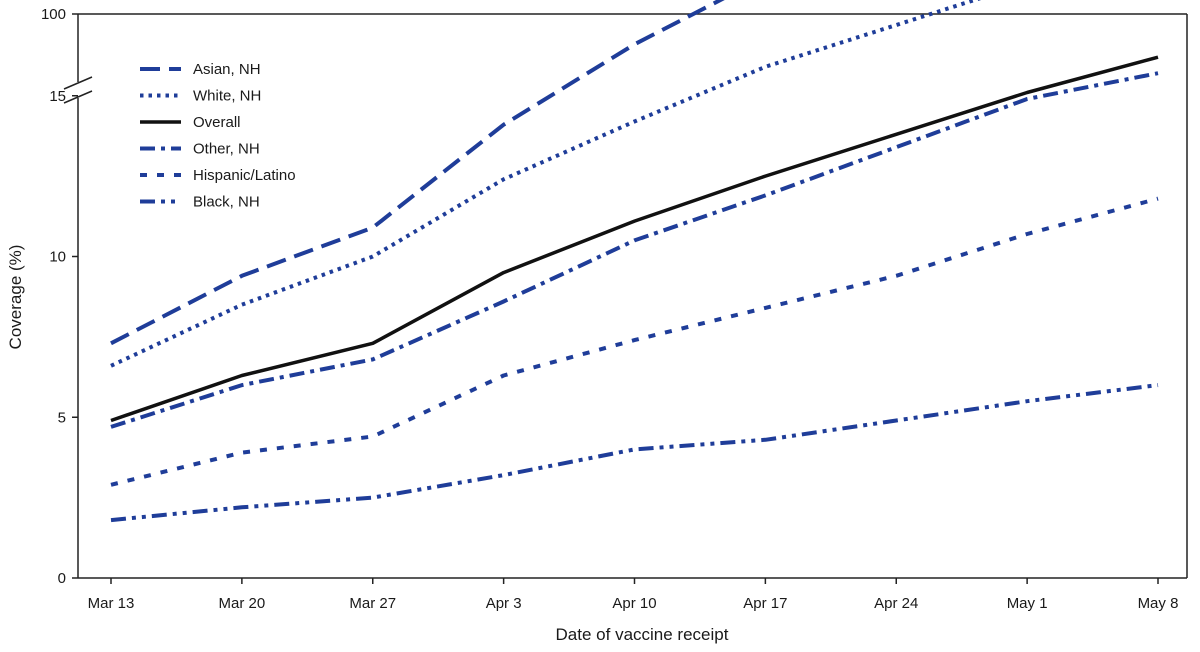 This screenshot has width=1200, height=652. I want to click on y-axis-title: Coverage (%), so click(15, 297).